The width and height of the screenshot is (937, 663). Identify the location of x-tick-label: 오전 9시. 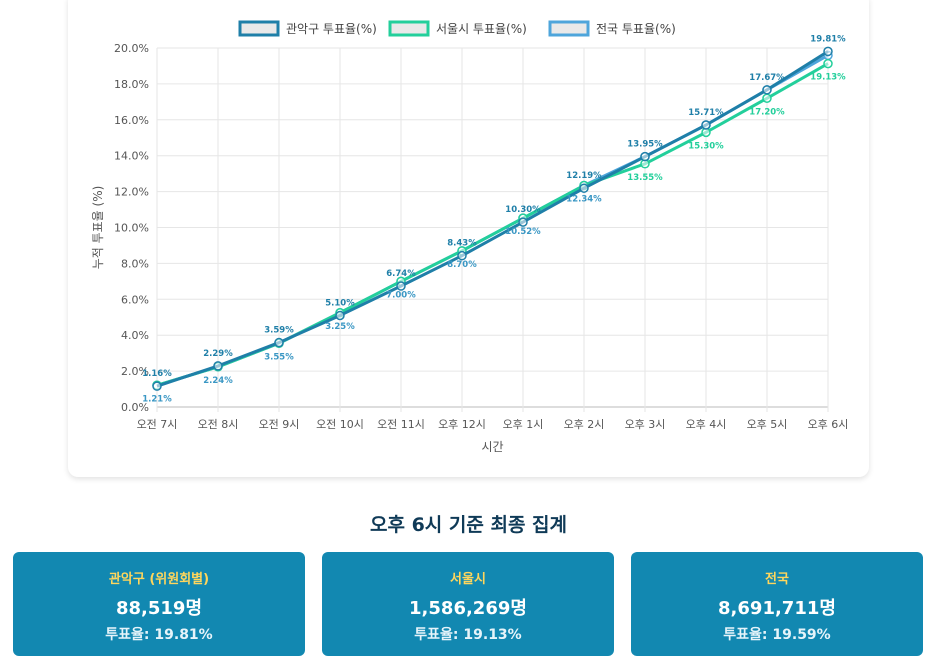
(279, 424).